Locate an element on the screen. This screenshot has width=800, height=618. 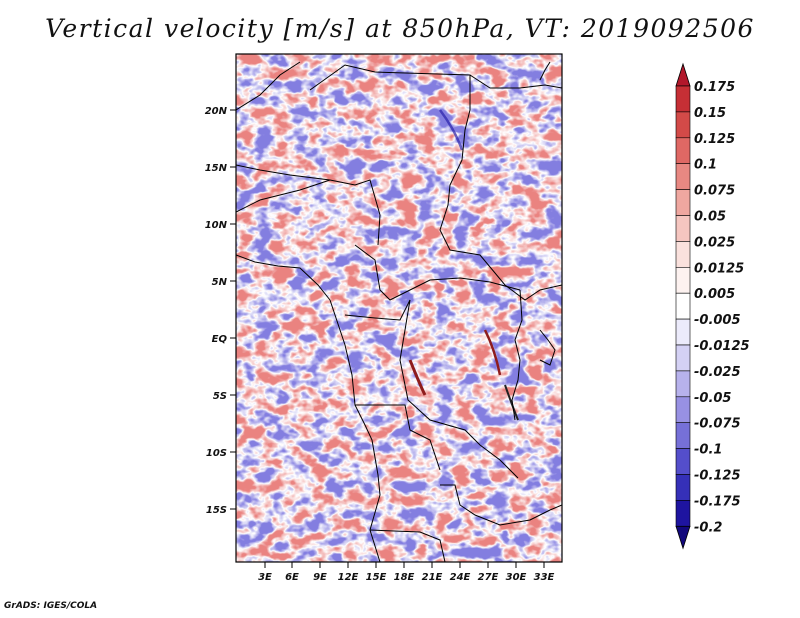
colorbar-top-arrow is located at coordinates (683, 74).